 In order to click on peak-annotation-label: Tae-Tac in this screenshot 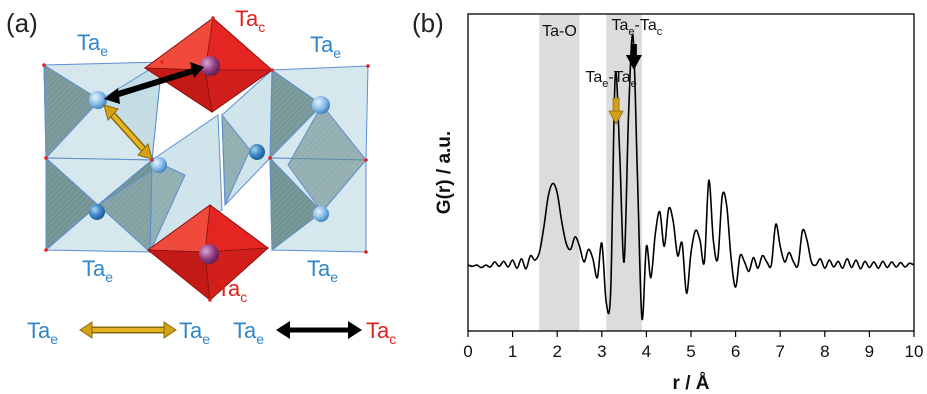, I will do `click(637, 27)`.